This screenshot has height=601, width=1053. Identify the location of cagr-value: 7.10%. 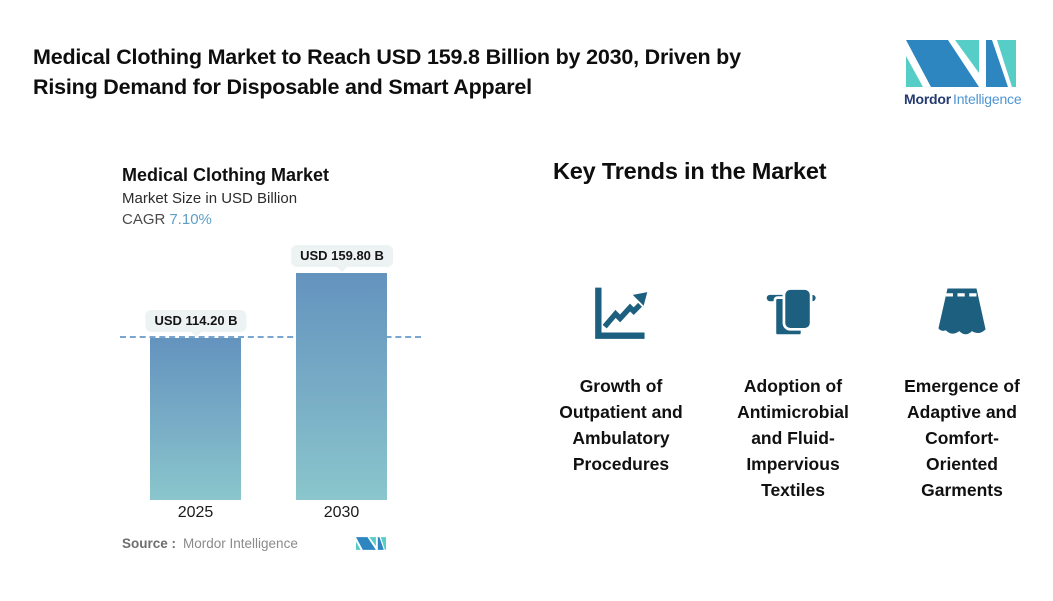
(190, 219).